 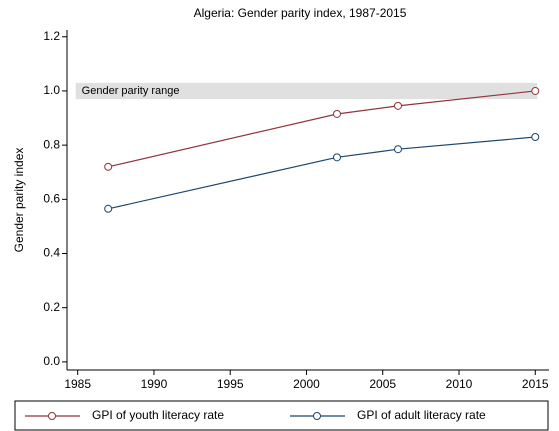 I want to click on x-tick-label: 2010, so click(x=459, y=384).